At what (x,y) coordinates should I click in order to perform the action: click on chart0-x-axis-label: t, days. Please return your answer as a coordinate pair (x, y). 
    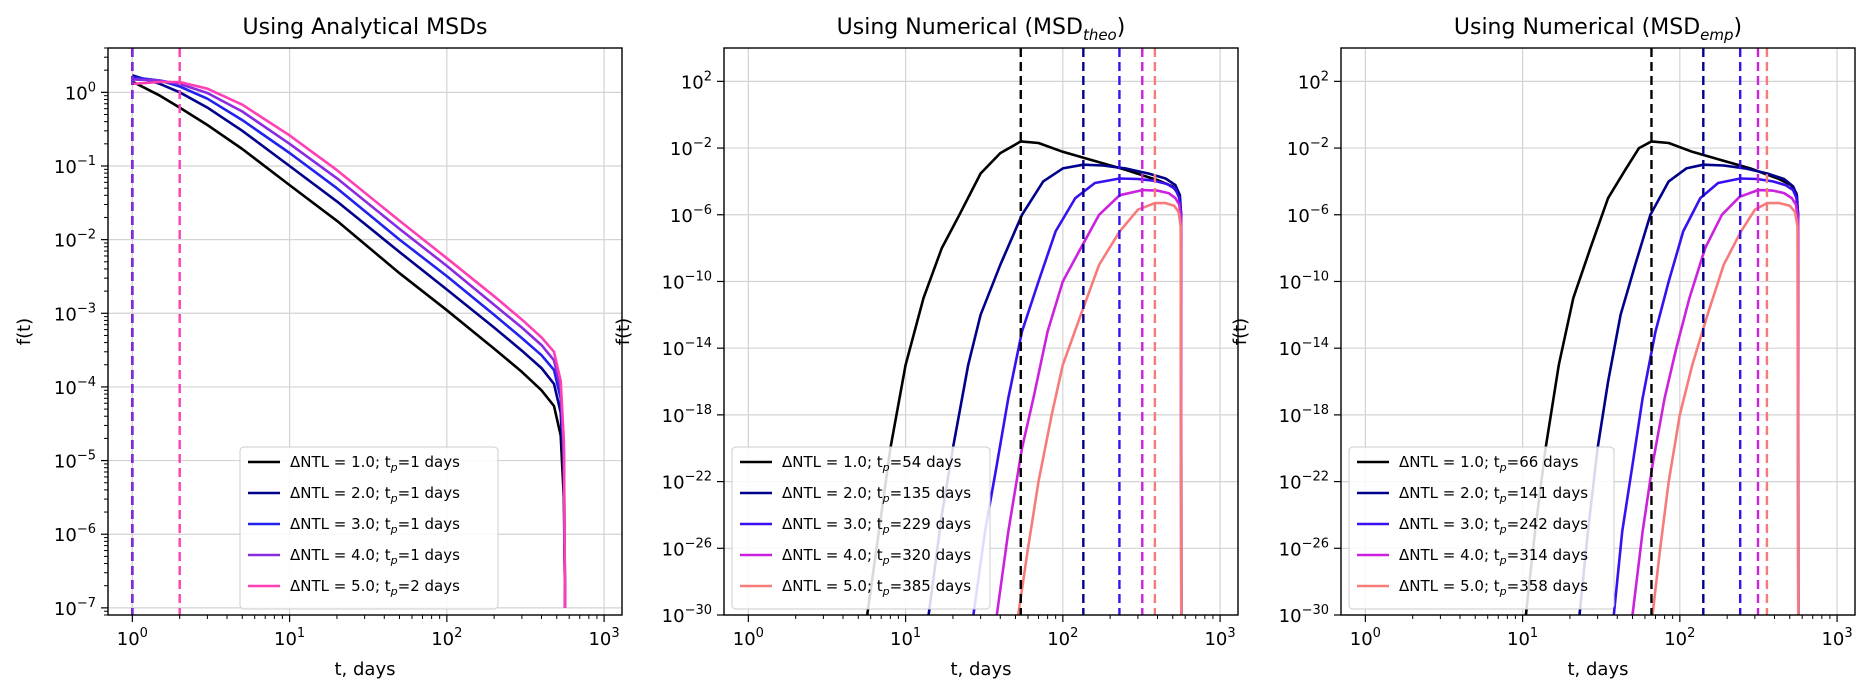
    Looking at the image, I should click on (365, 669).